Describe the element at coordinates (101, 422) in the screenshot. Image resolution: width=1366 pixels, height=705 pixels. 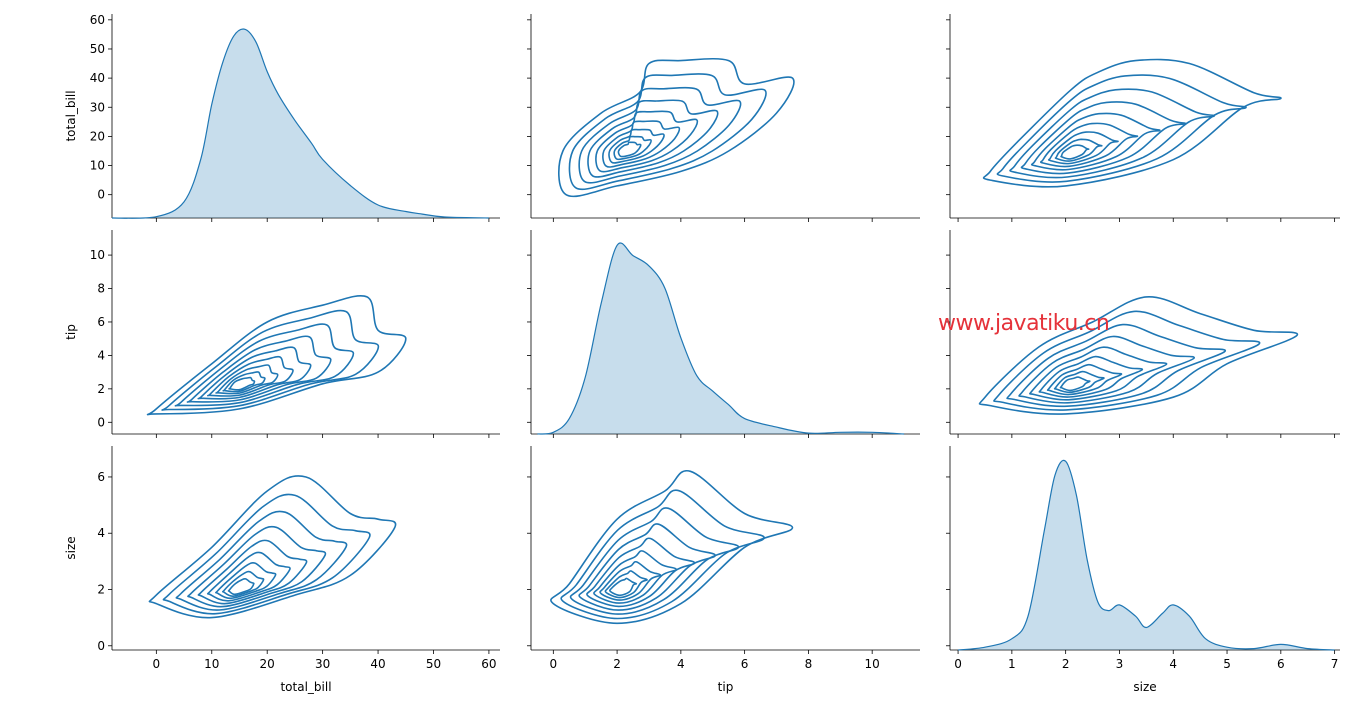
I see `y-tick-label-tip: 0` at that location.